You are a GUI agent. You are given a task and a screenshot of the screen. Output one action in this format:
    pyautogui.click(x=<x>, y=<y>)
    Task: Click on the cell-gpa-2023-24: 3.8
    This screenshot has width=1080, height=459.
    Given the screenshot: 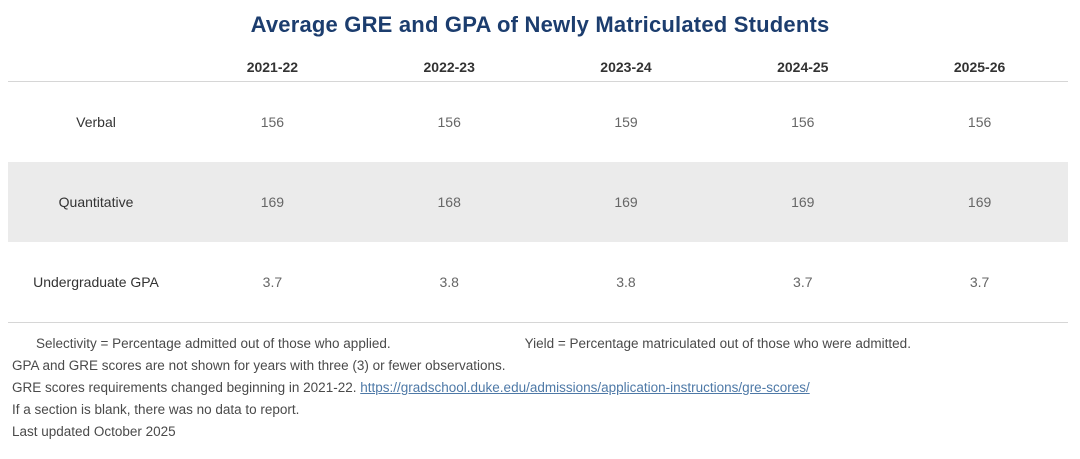 What is the action you would take?
    pyautogui.click(x=626, y=282)
    